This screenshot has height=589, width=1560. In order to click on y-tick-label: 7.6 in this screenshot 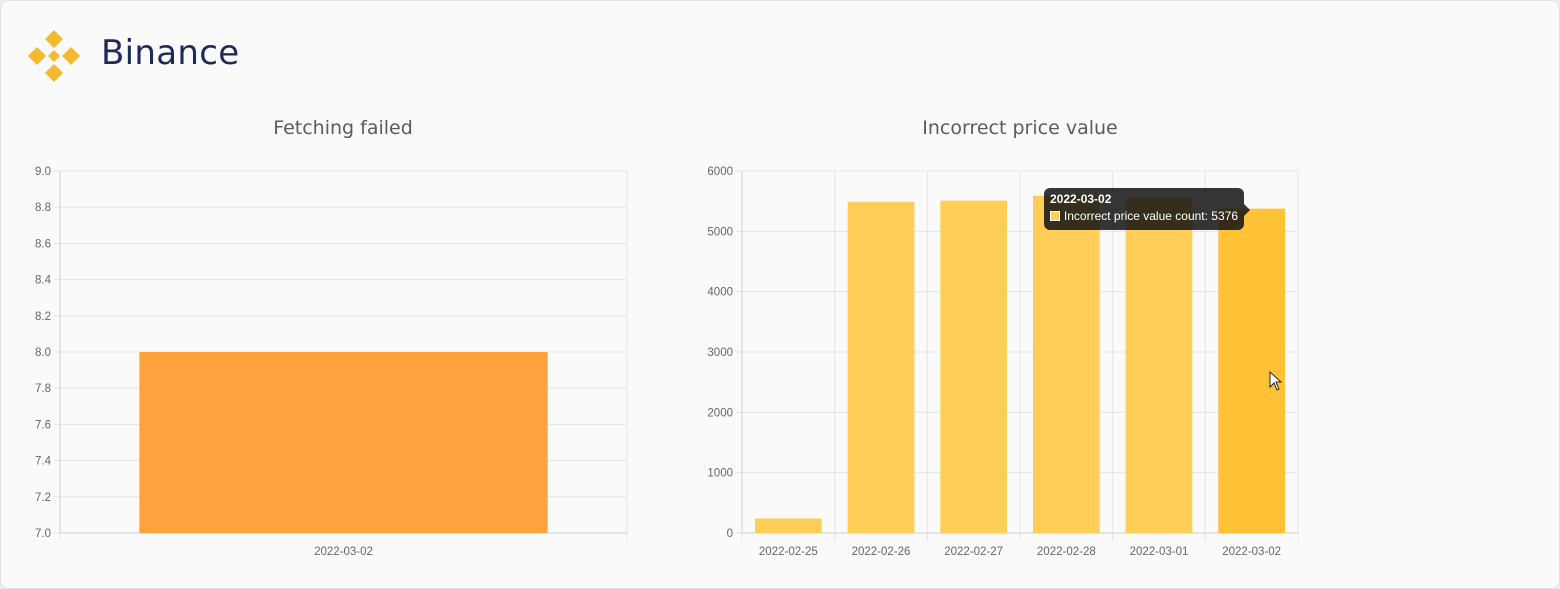, I will do `click(43, 425)`.